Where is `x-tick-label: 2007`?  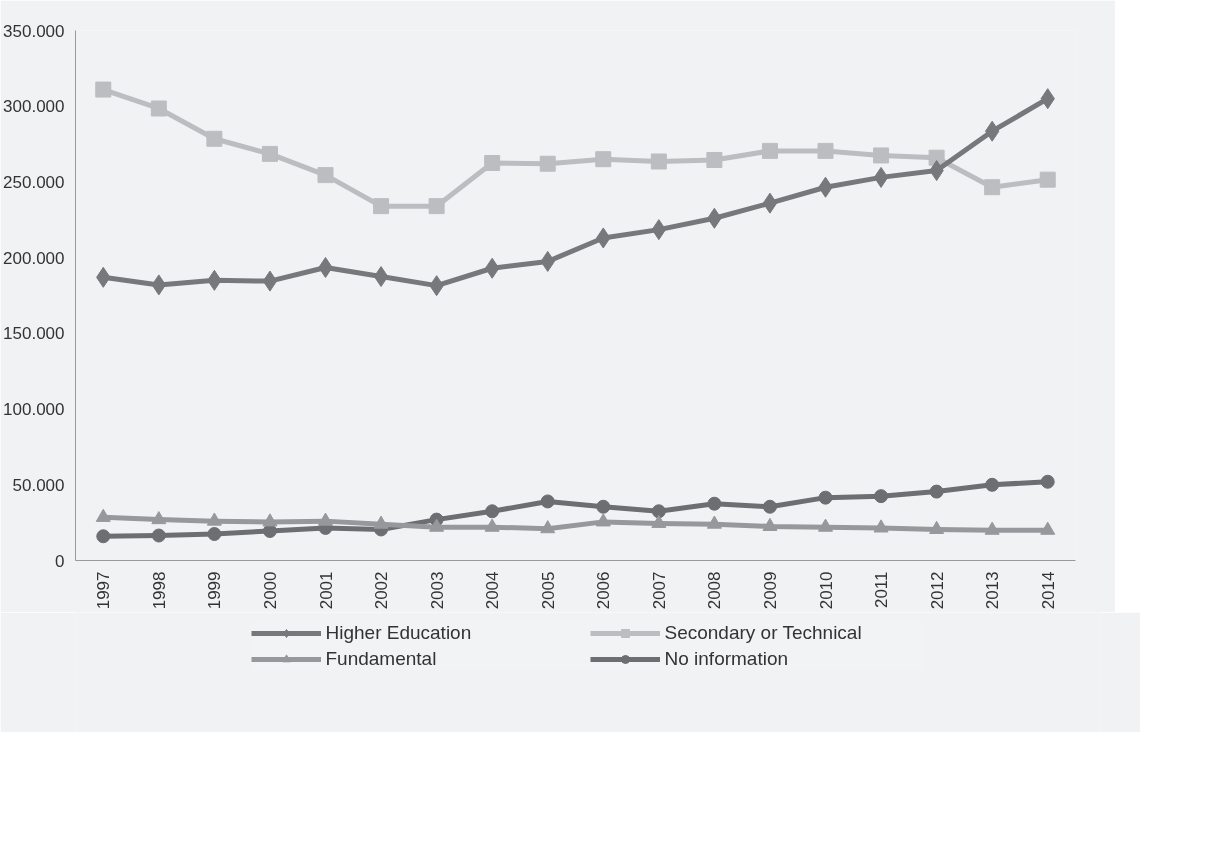 x-tick-label: 2007 is located at coordinates (659, 590).